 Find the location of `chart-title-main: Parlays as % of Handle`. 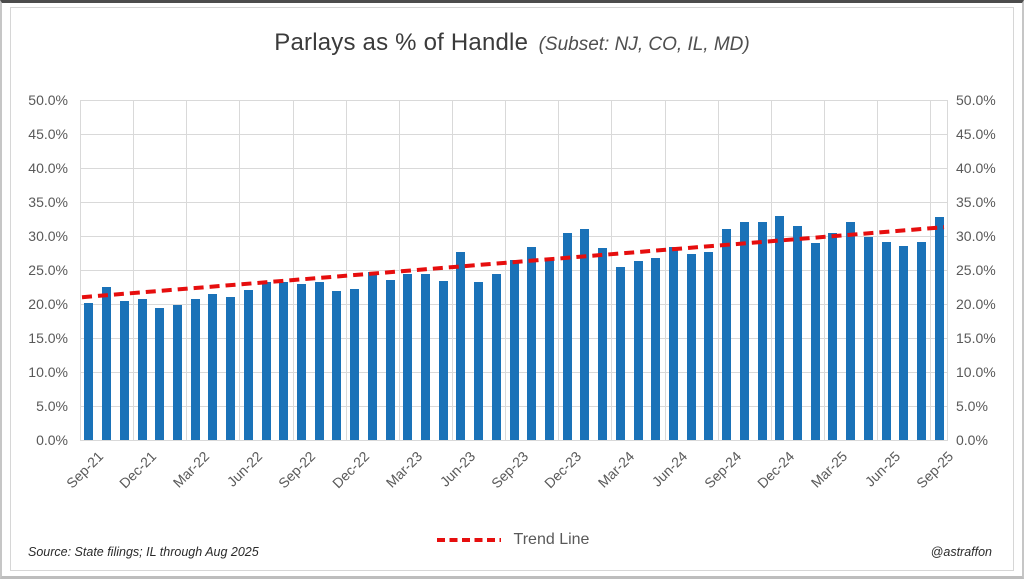

chart-title-main: Parlays as % of Handle is located at coordinates (401, 42).